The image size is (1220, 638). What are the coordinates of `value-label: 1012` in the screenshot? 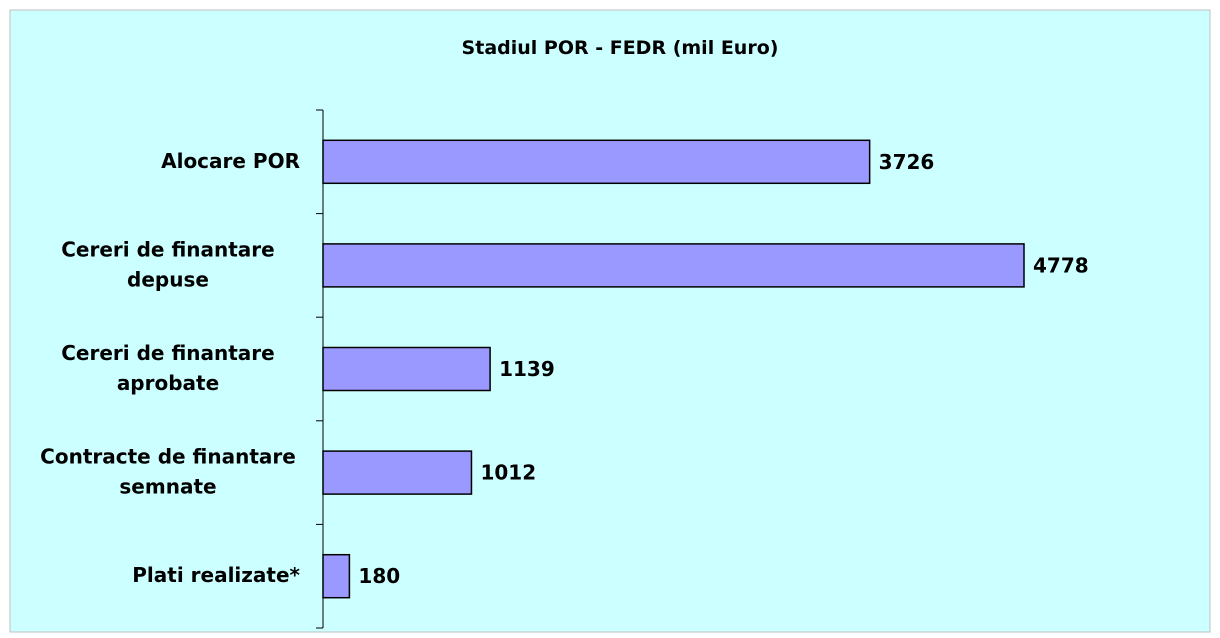 It's located at (508, 473).